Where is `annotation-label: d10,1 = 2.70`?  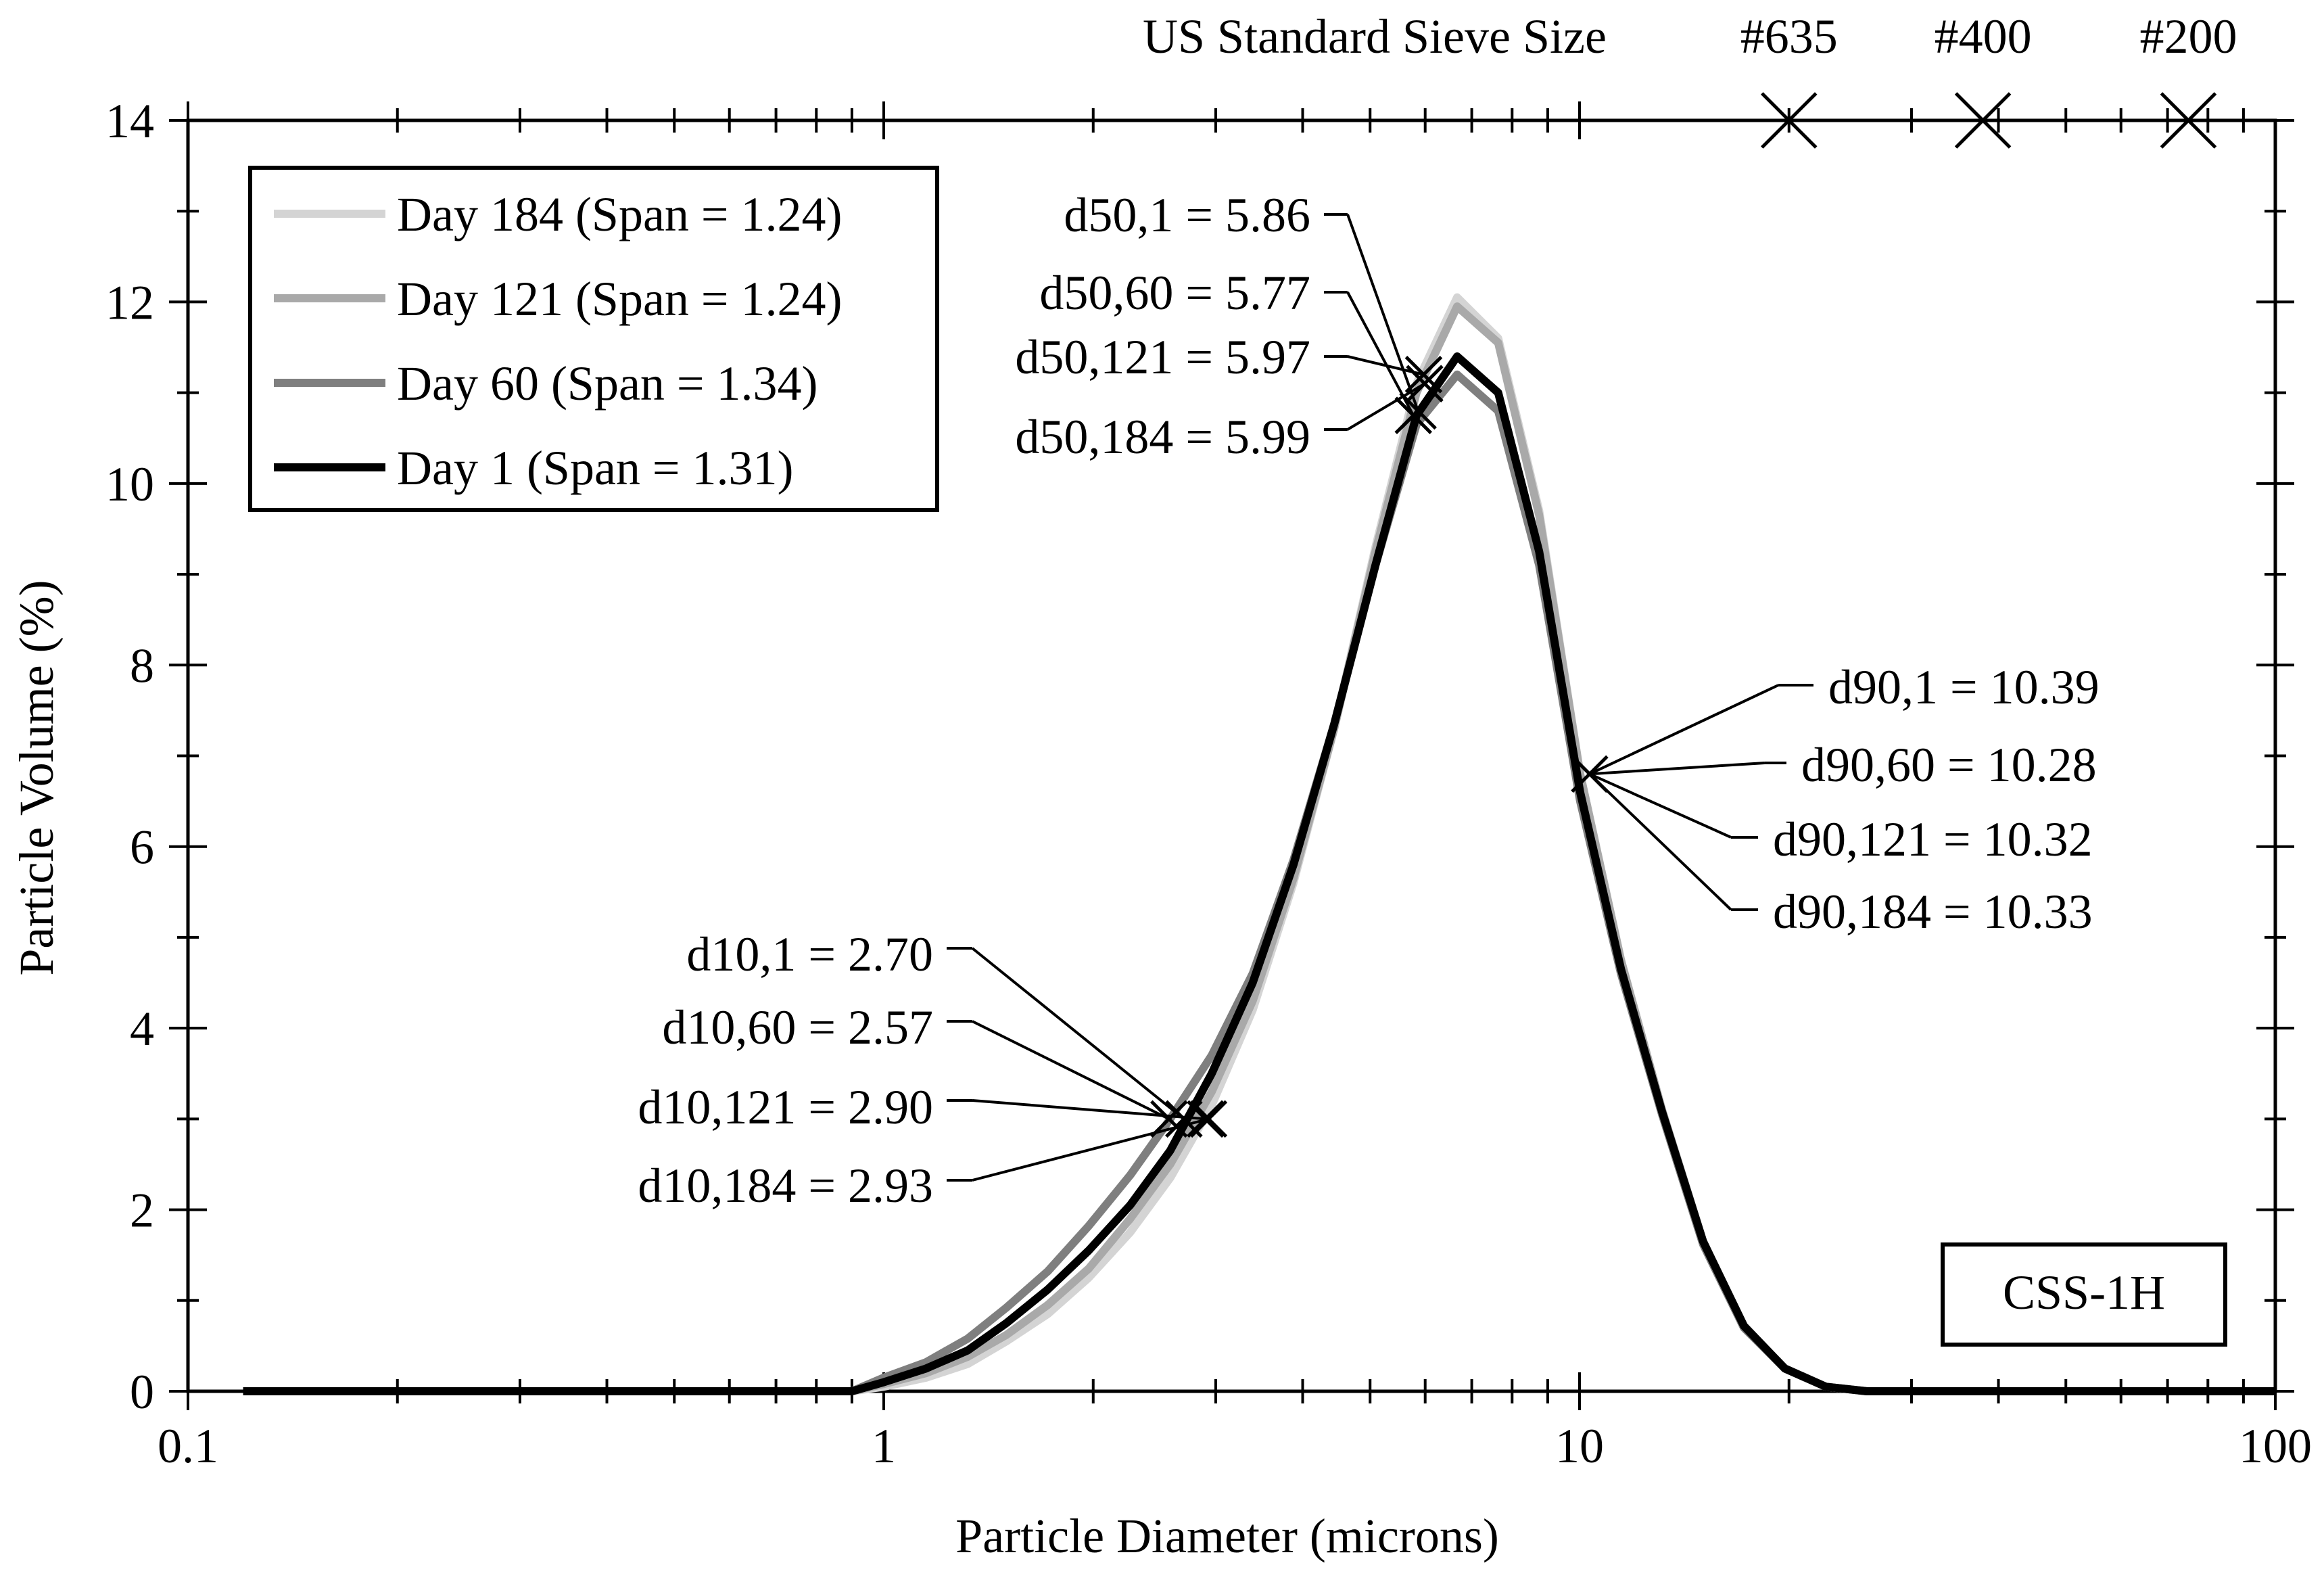
annotation-label: d10,1 = 2.70 is located at coordinates (809, 954).